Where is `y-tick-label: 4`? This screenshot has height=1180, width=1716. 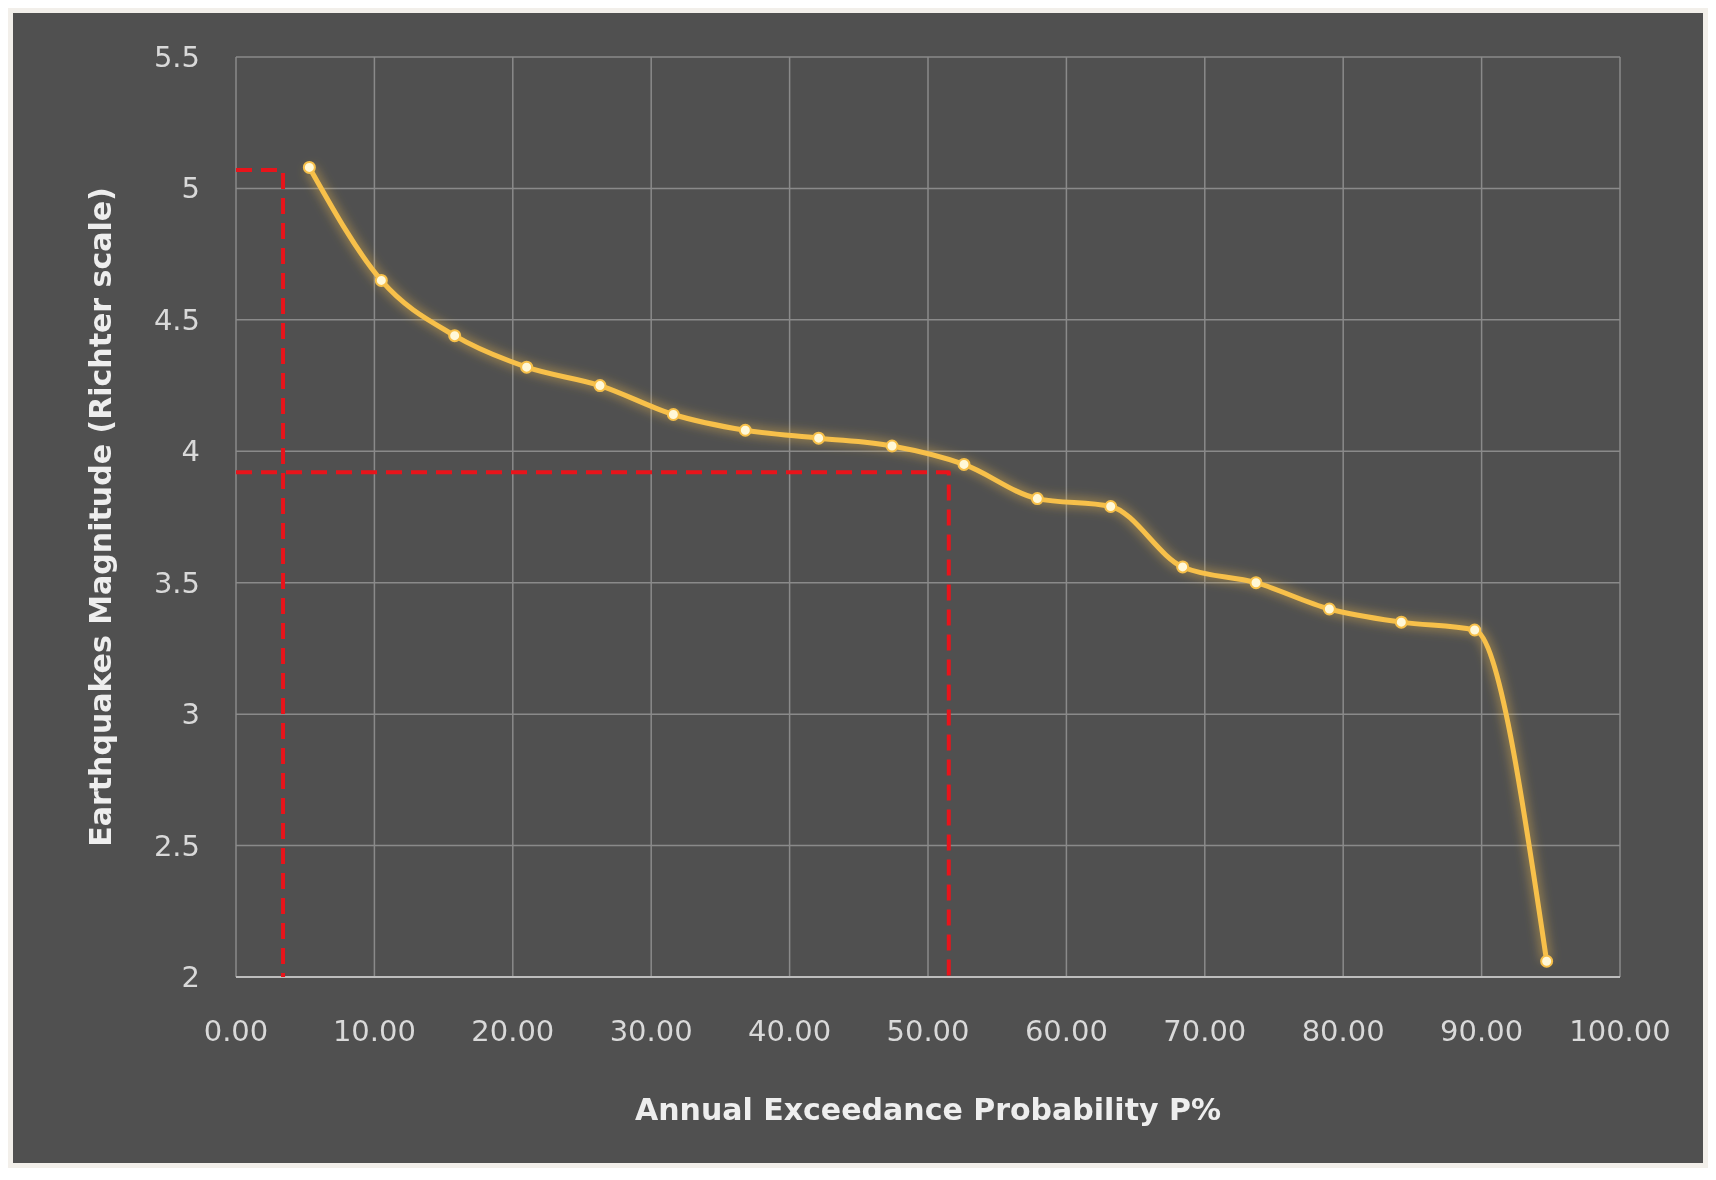 y-tick-label: 4 is located at coordinates (190, 451).